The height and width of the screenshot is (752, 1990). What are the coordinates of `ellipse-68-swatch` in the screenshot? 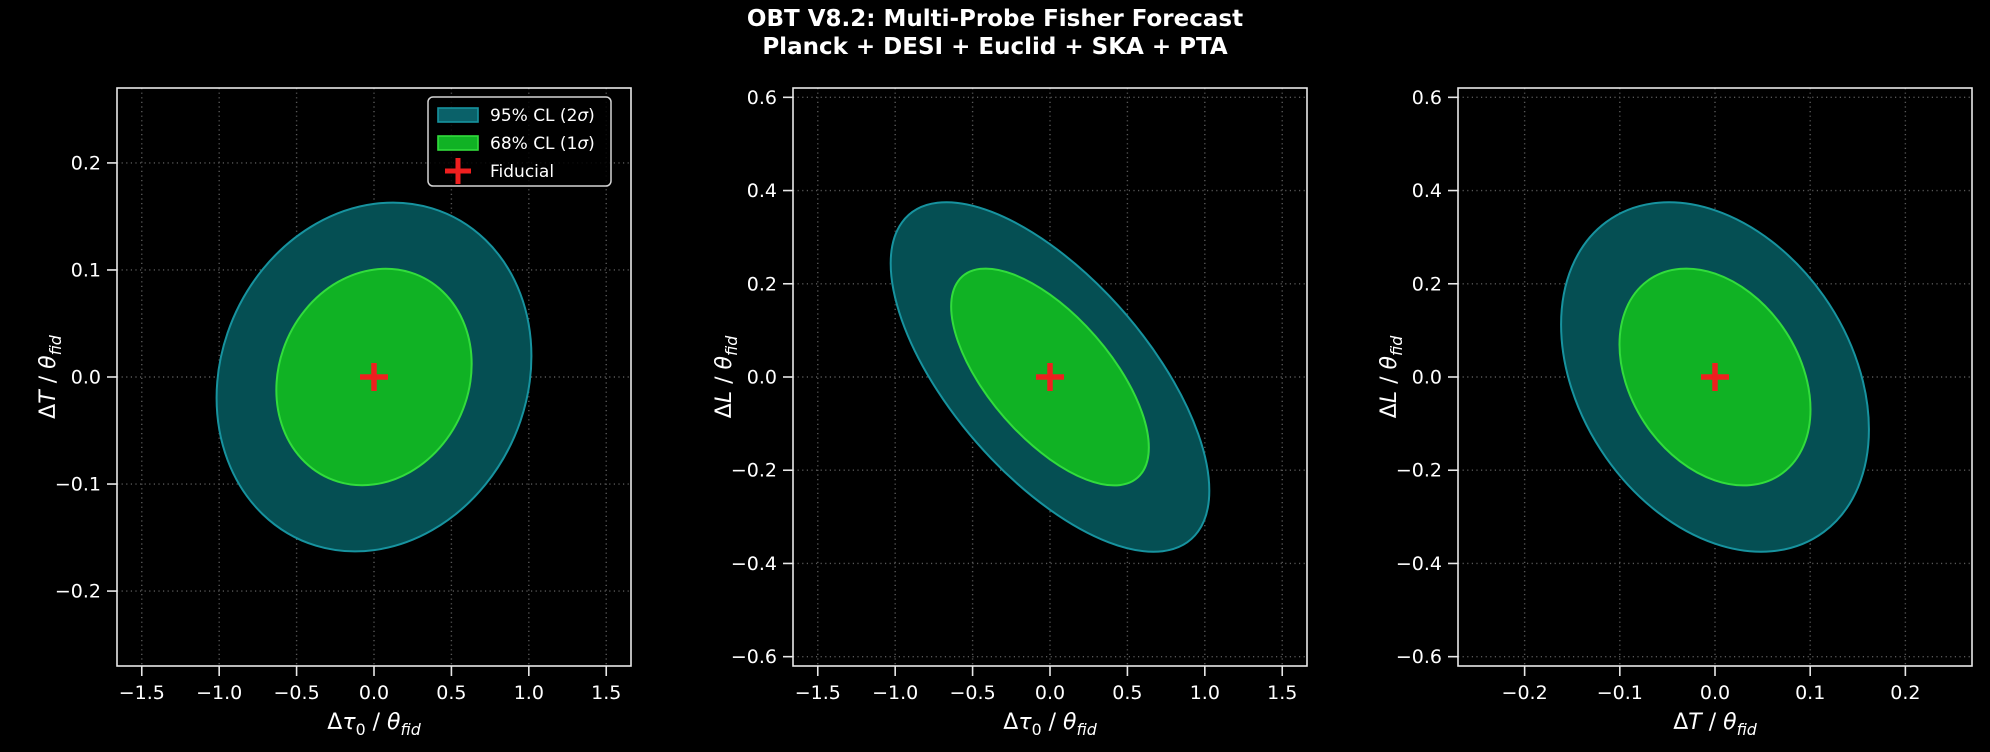 It's located at (458, 143).